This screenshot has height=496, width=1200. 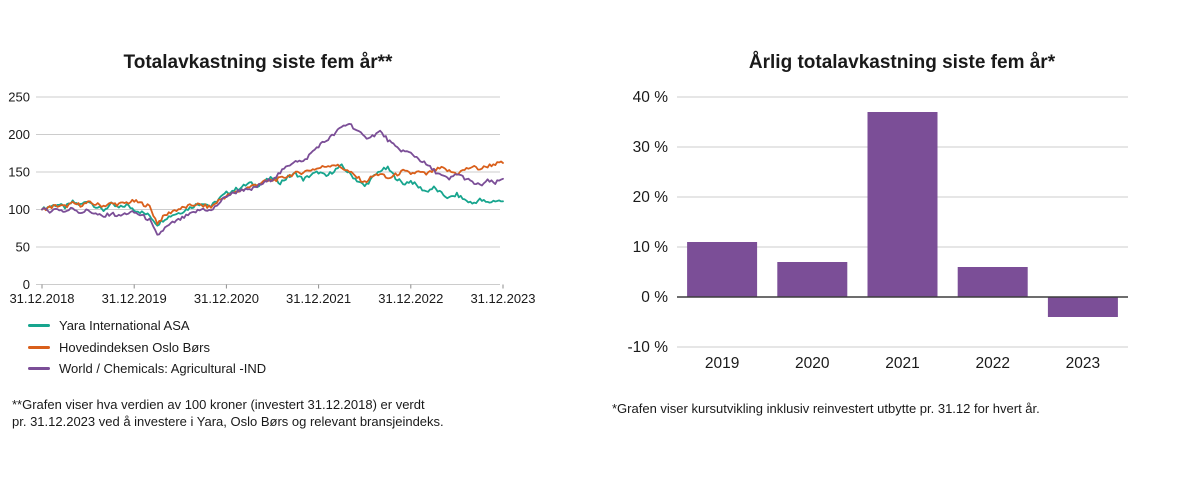 What do you see at coordinates (19, 97) in the screenshot?
I see `y-tick-label: 250` at bounding box center [19, 97].